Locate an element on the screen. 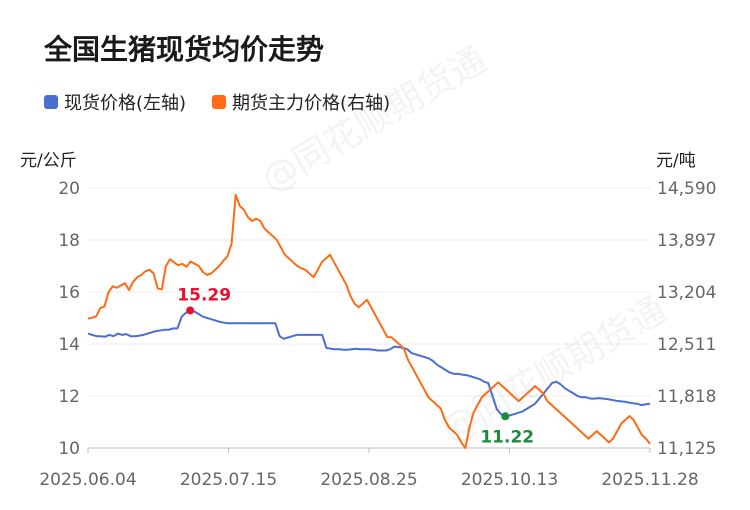 Image resolution: width=750 pixels, height=510 pixels. y-tick-left: 18 is located at coordinates (69, 241).